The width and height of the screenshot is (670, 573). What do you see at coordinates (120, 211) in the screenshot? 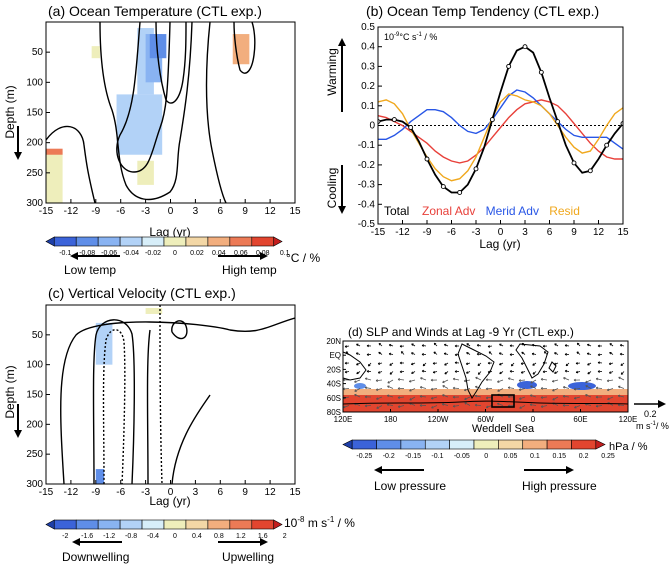
I see `x-tick-label: -6` at bounding box center [120, 211].